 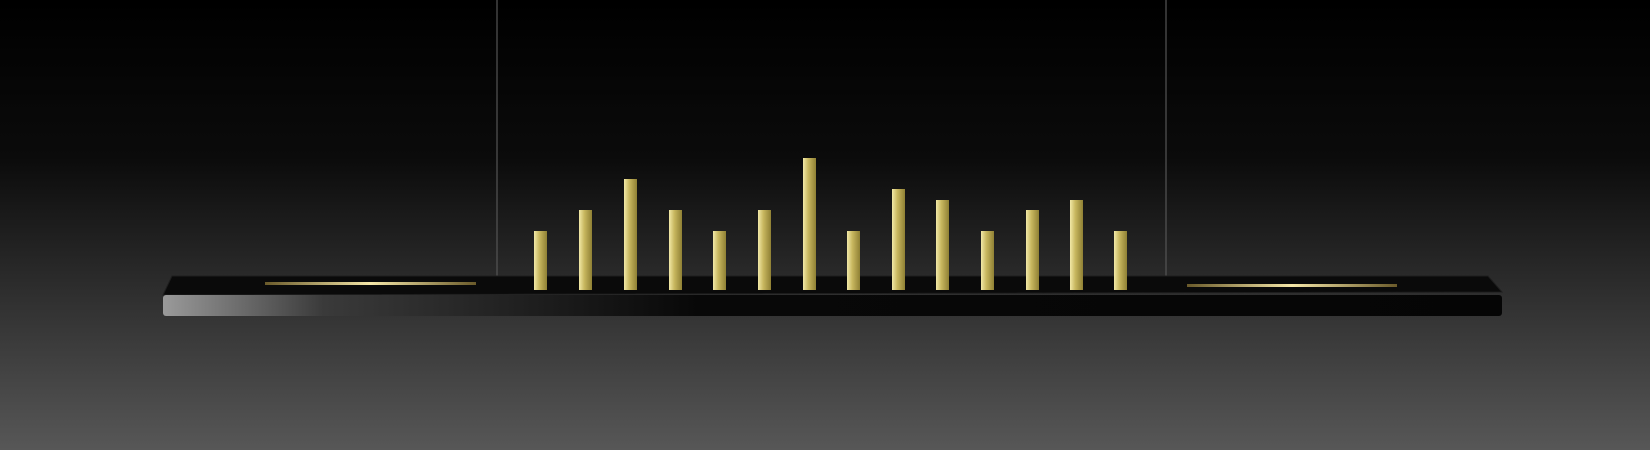 What do you see at coordinates (832, 305) in the screenshot?
I see `lamp-front-edge` at bounding box center [832, 305].